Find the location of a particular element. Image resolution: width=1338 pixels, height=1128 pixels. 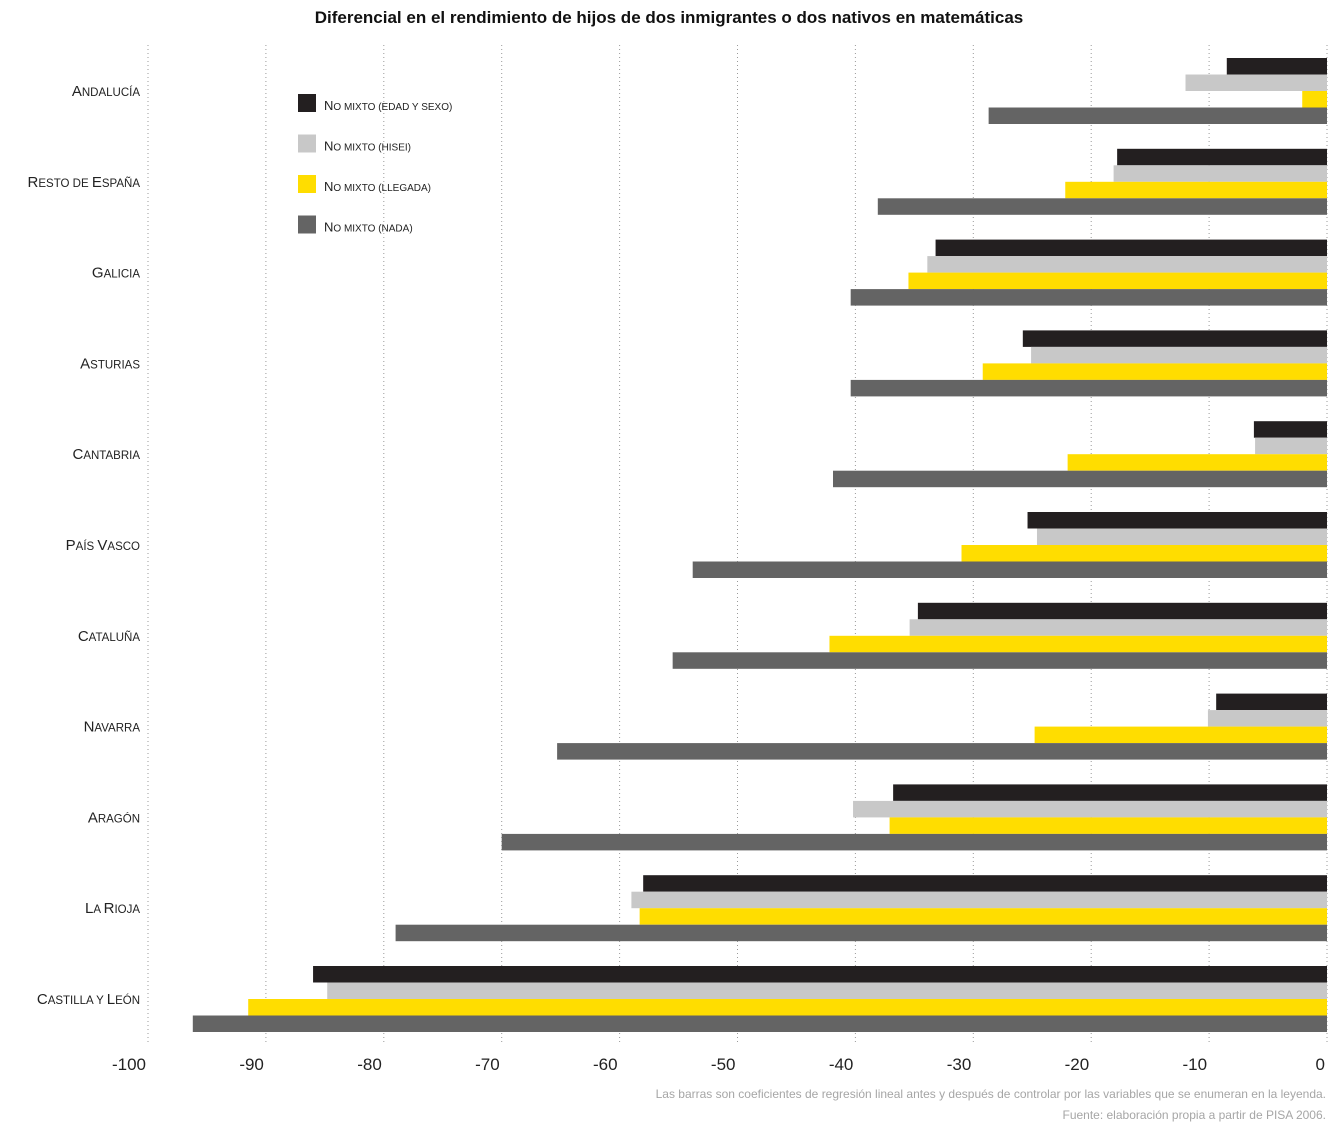

bar-cantabria-no-mixto-hisei is located at coordinates (1291, 446).